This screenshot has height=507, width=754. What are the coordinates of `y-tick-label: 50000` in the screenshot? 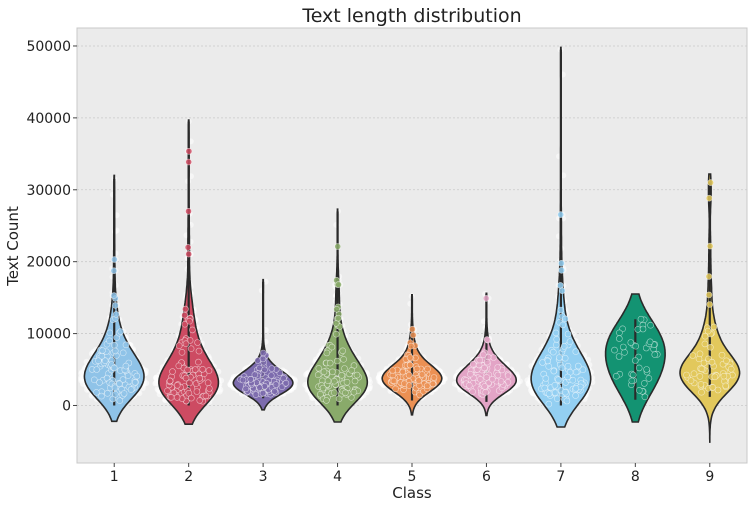 It's located at (48, 47).